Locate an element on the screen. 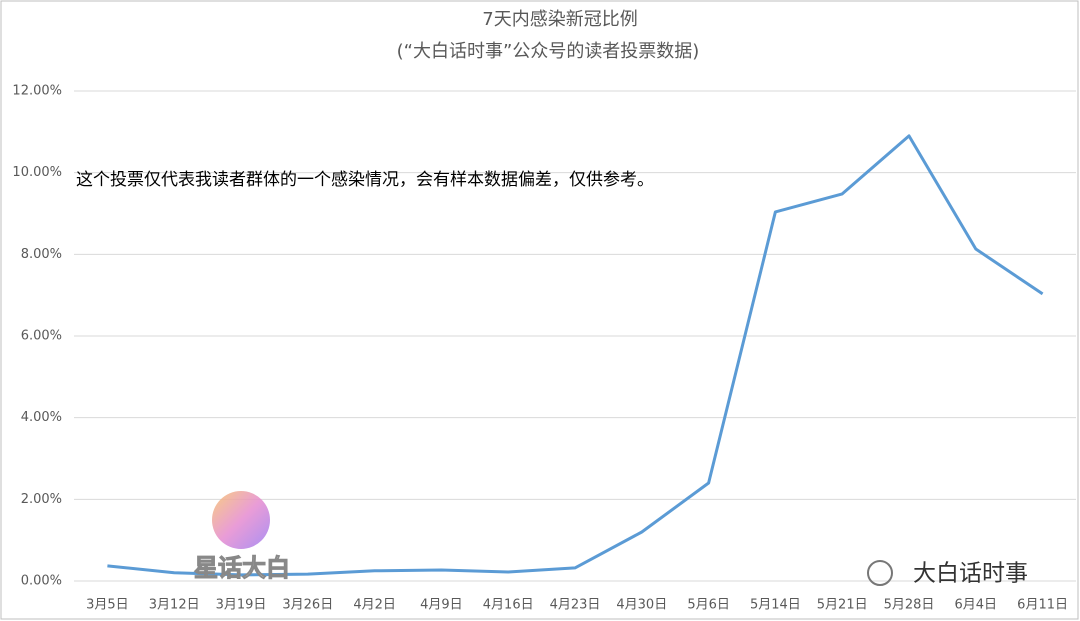 The width and height of the screenshot is (1080, 621). watermark: 大白话时事 is located at coordinates (970, 574).